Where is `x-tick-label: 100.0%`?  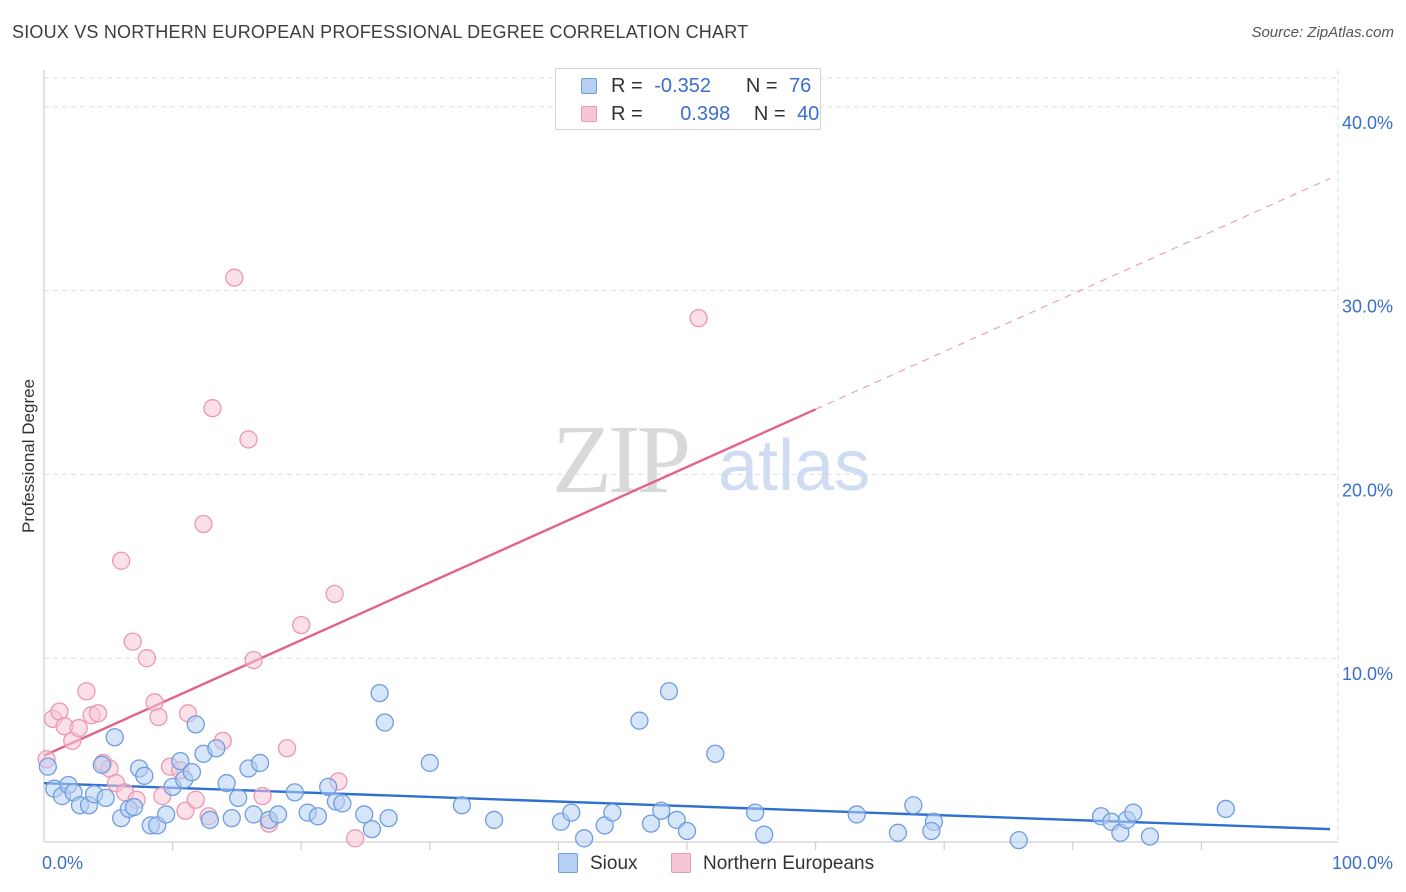
x-tick-label: 100.0% is located at coordinates (1362, 863).